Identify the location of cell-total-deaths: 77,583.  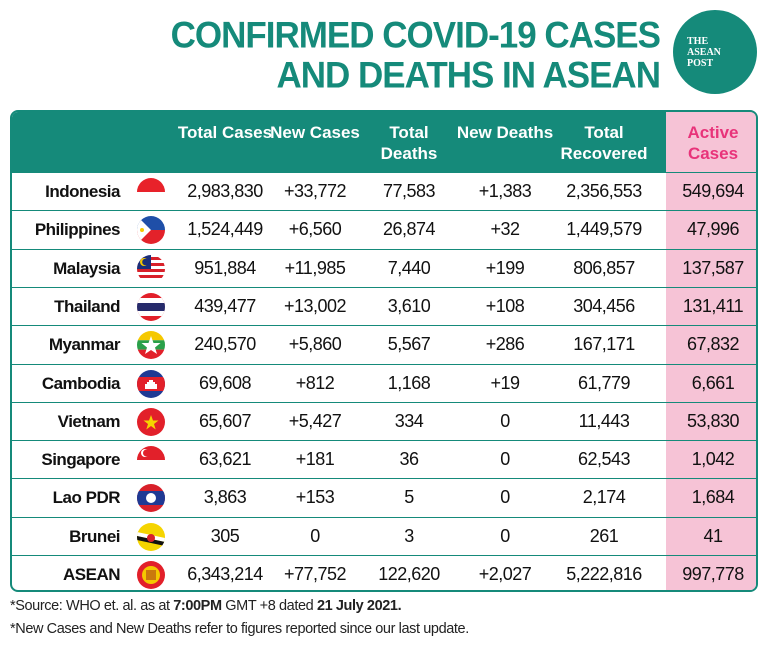
(409, 191).